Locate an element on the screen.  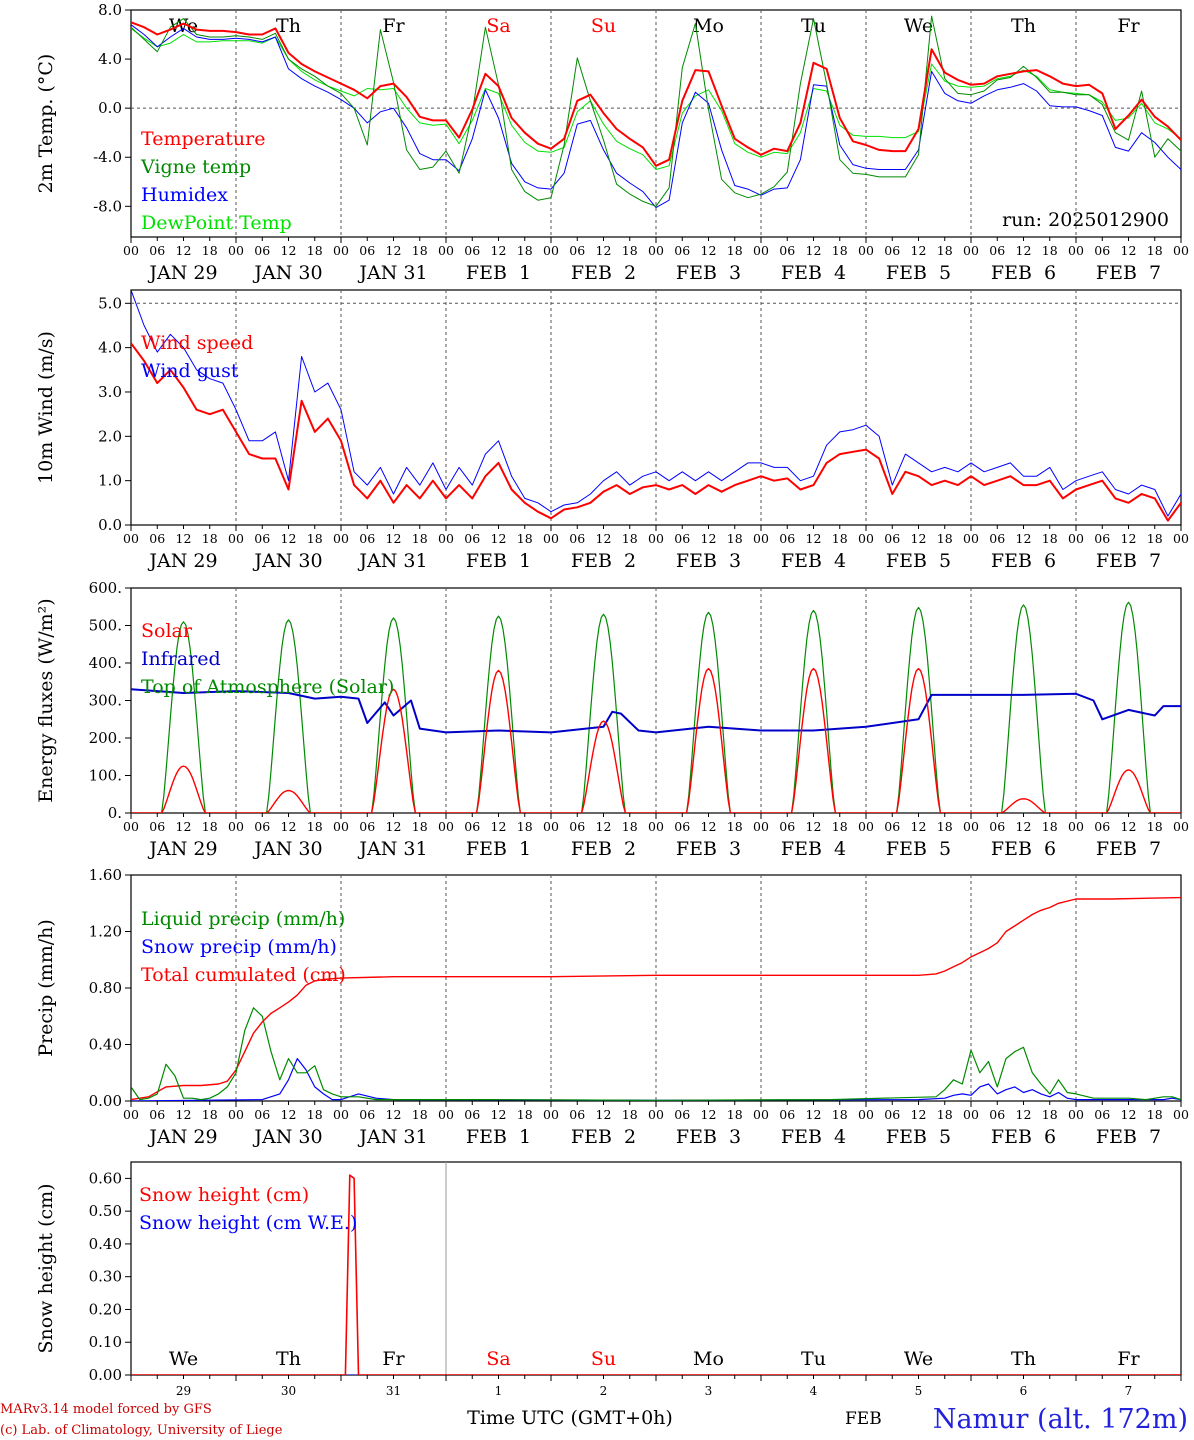
weekday-label: Fr is located at coordinates (1128, 26).